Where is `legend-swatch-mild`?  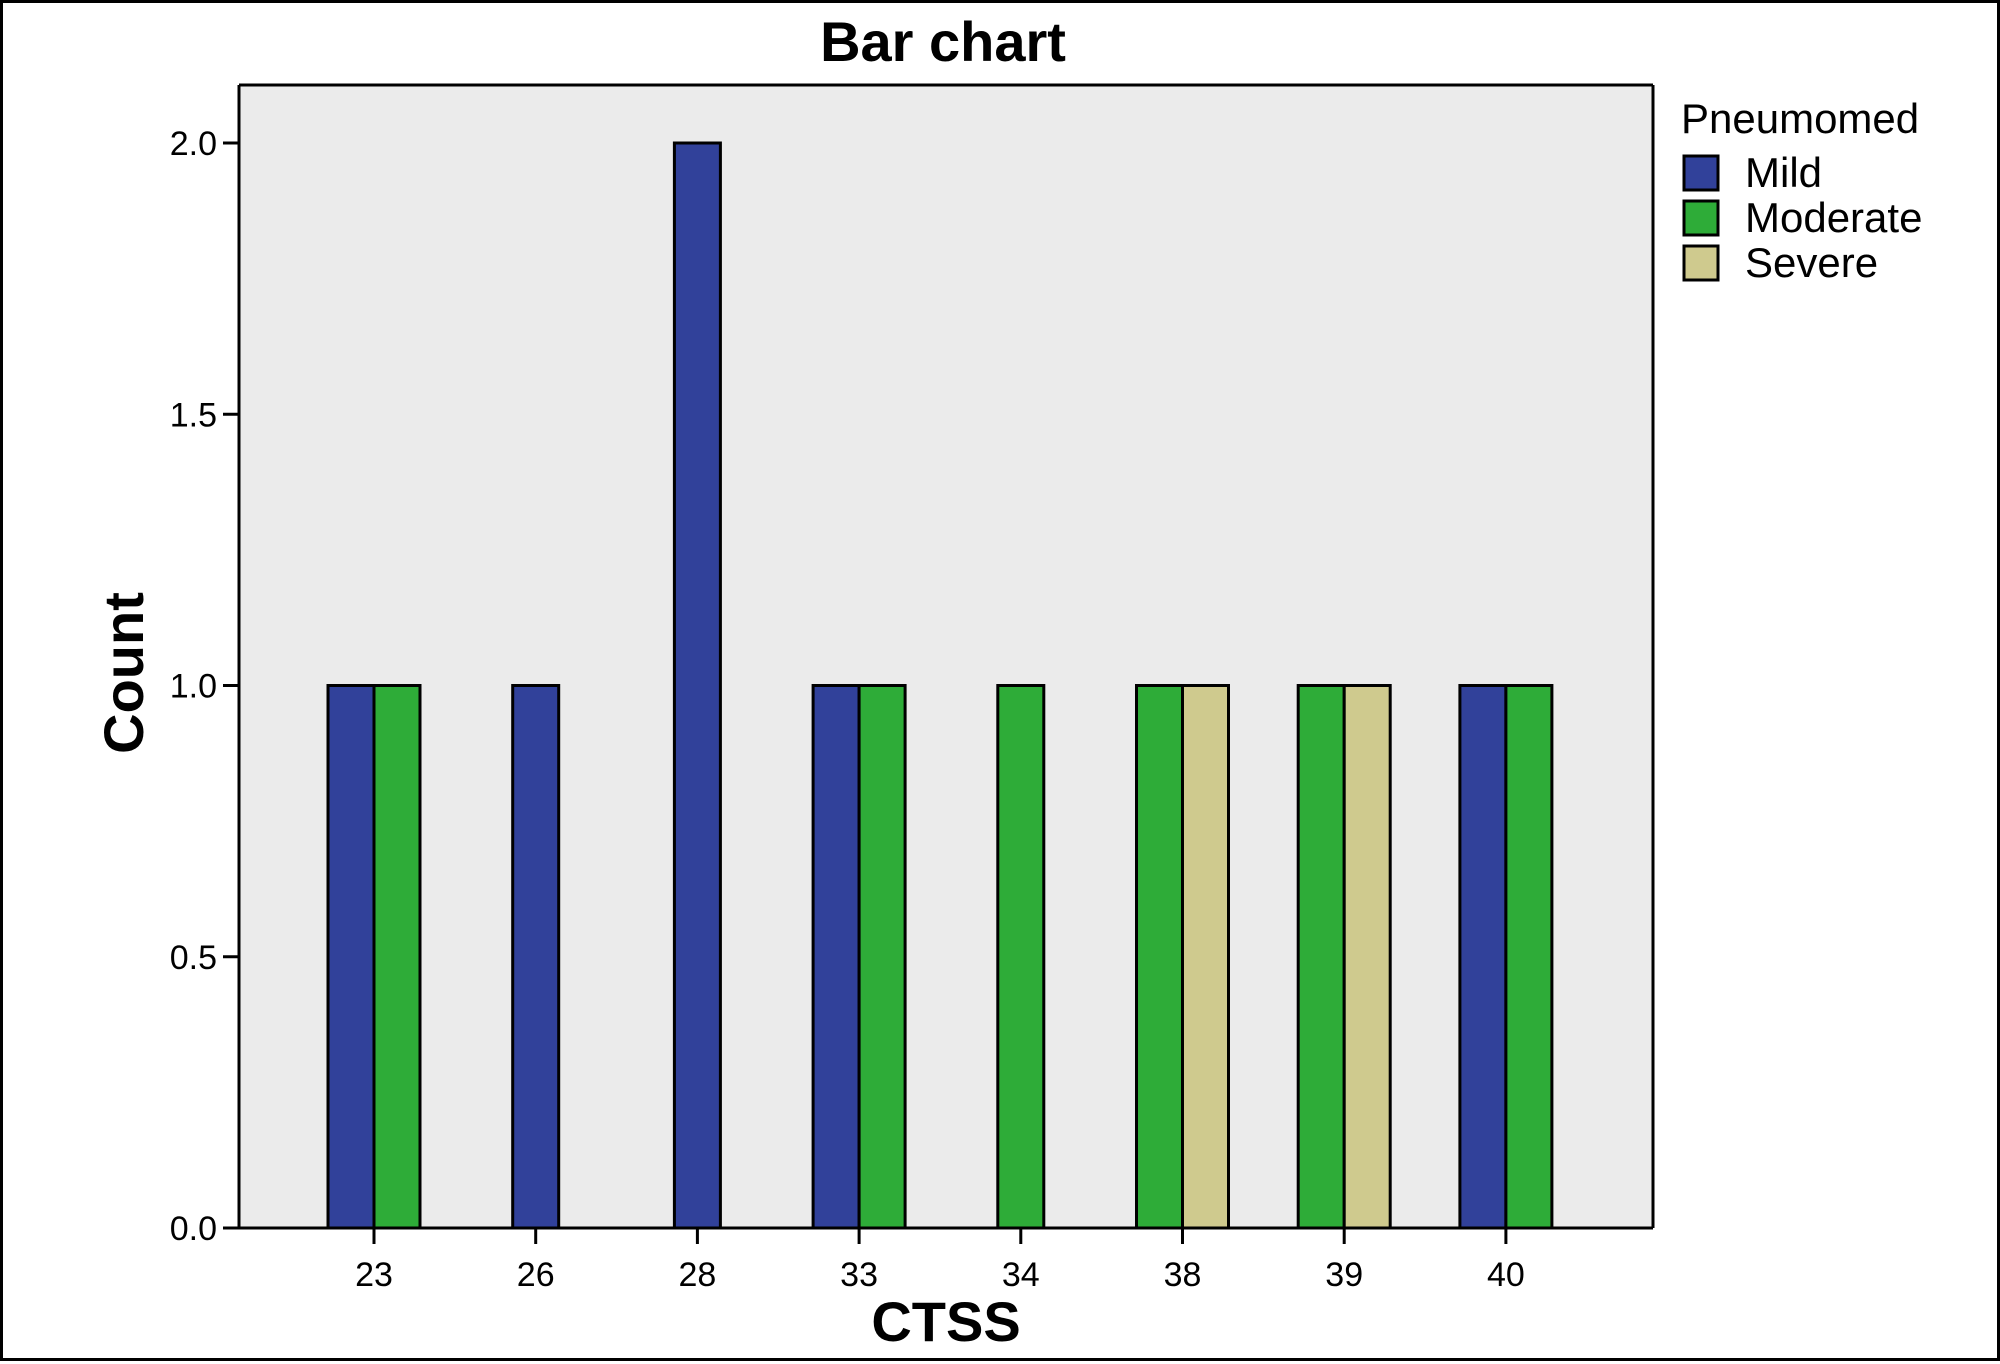
legend-swatch-mild is located at coordinates (1701, 173).